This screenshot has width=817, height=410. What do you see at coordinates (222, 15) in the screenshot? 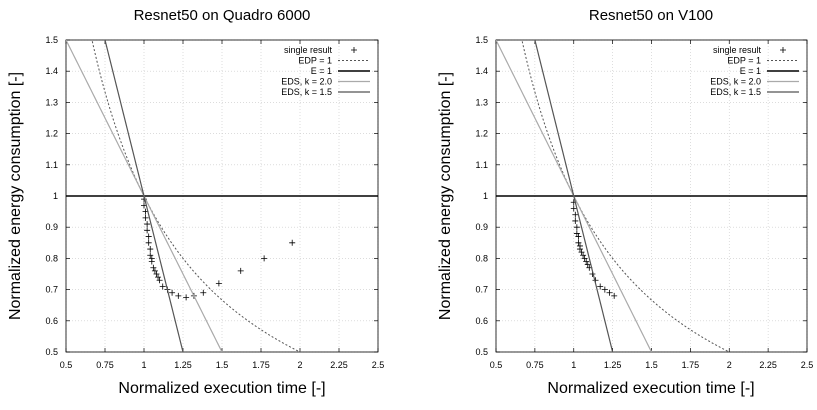
I see `chart-title: Resnet50 on Quadro 6000` at bounding box center [222, 15].